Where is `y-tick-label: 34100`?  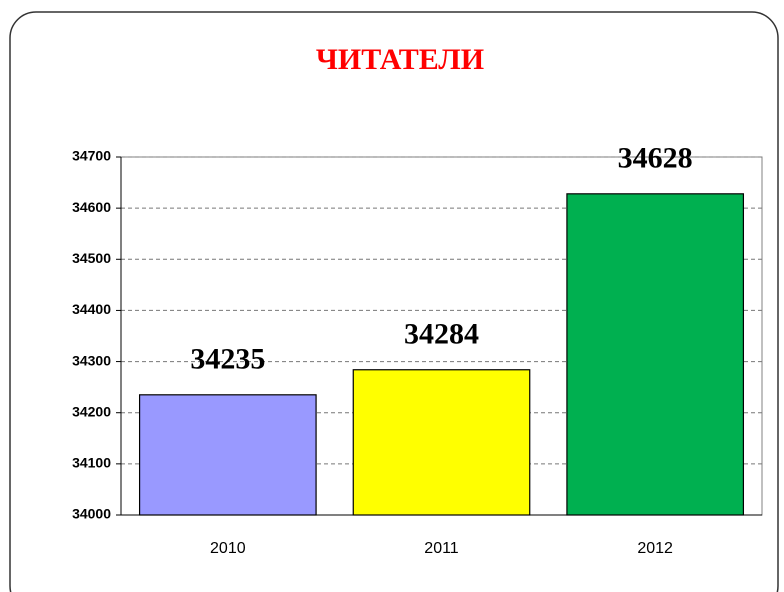
y-tick-label: 34100 is located at coordinates (91, 463).